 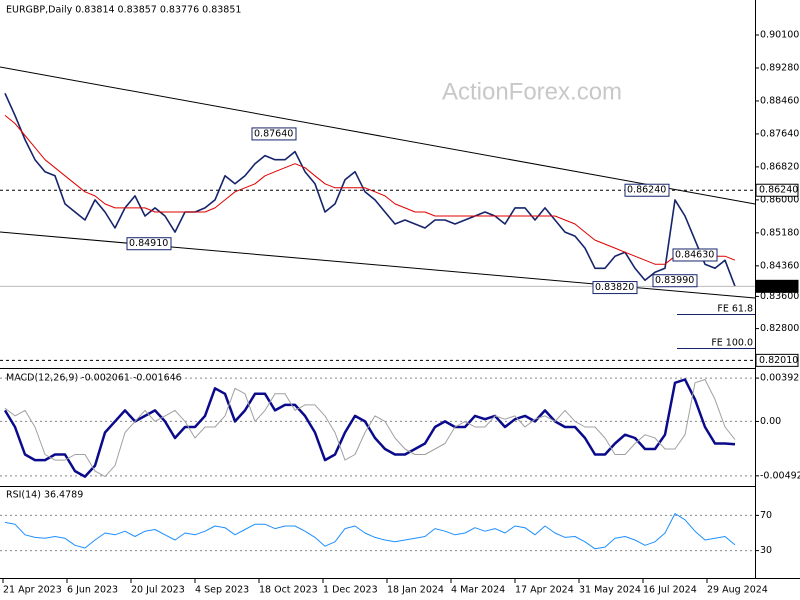 I want to click on y-tick-label: 0.86820, so click(x=779, y=166).